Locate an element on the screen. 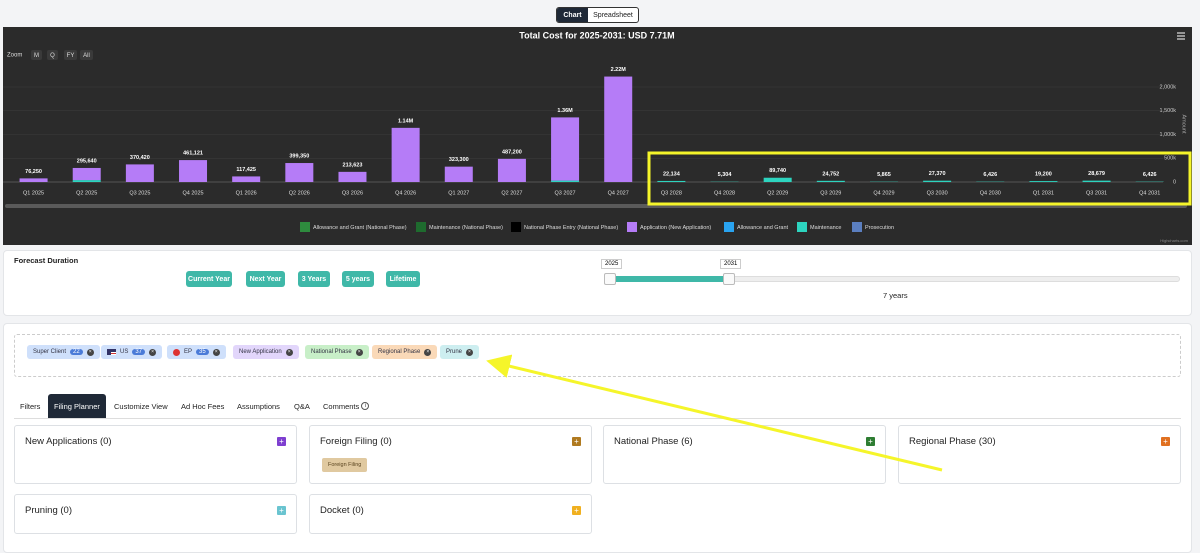 The height and width of the screenshot is (553, 1200). planner-card: New Applications (0) + is located at coordinates (155, 454).